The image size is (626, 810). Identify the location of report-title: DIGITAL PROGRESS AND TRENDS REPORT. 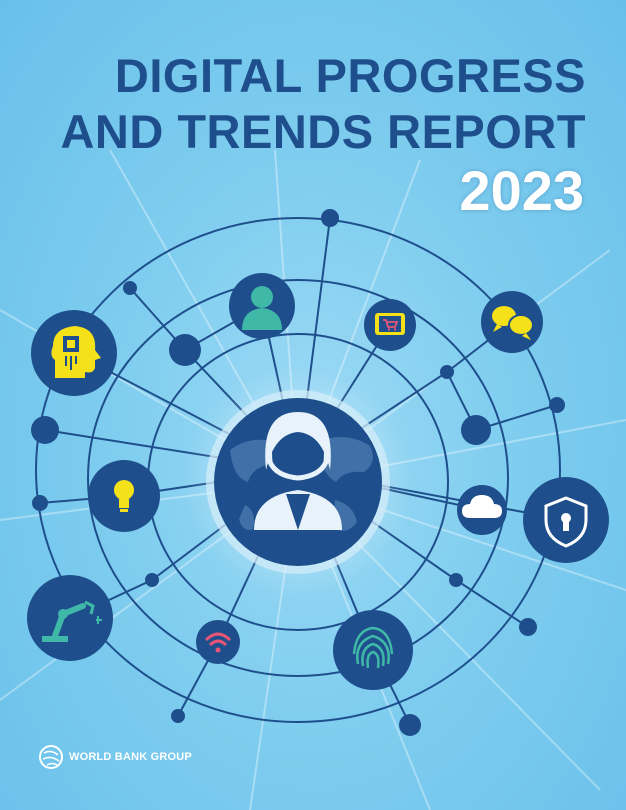
(323, 104).